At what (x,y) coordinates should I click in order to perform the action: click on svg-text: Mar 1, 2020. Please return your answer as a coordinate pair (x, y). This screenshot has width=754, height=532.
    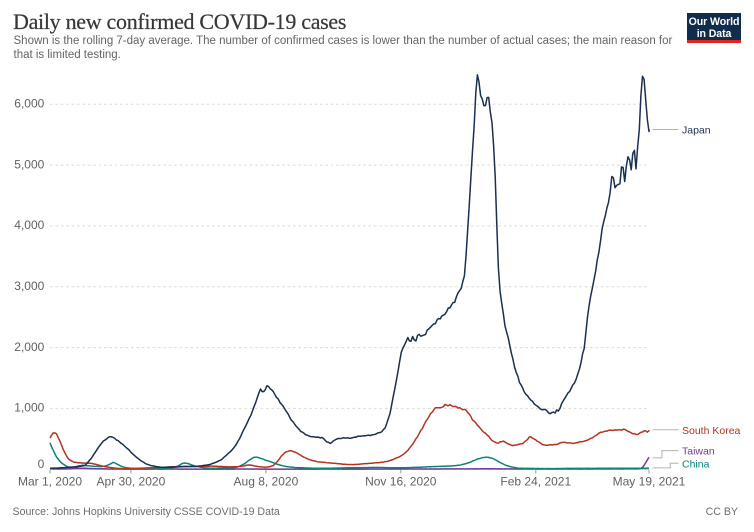
    Looking at the image, I should click on (50, 481).